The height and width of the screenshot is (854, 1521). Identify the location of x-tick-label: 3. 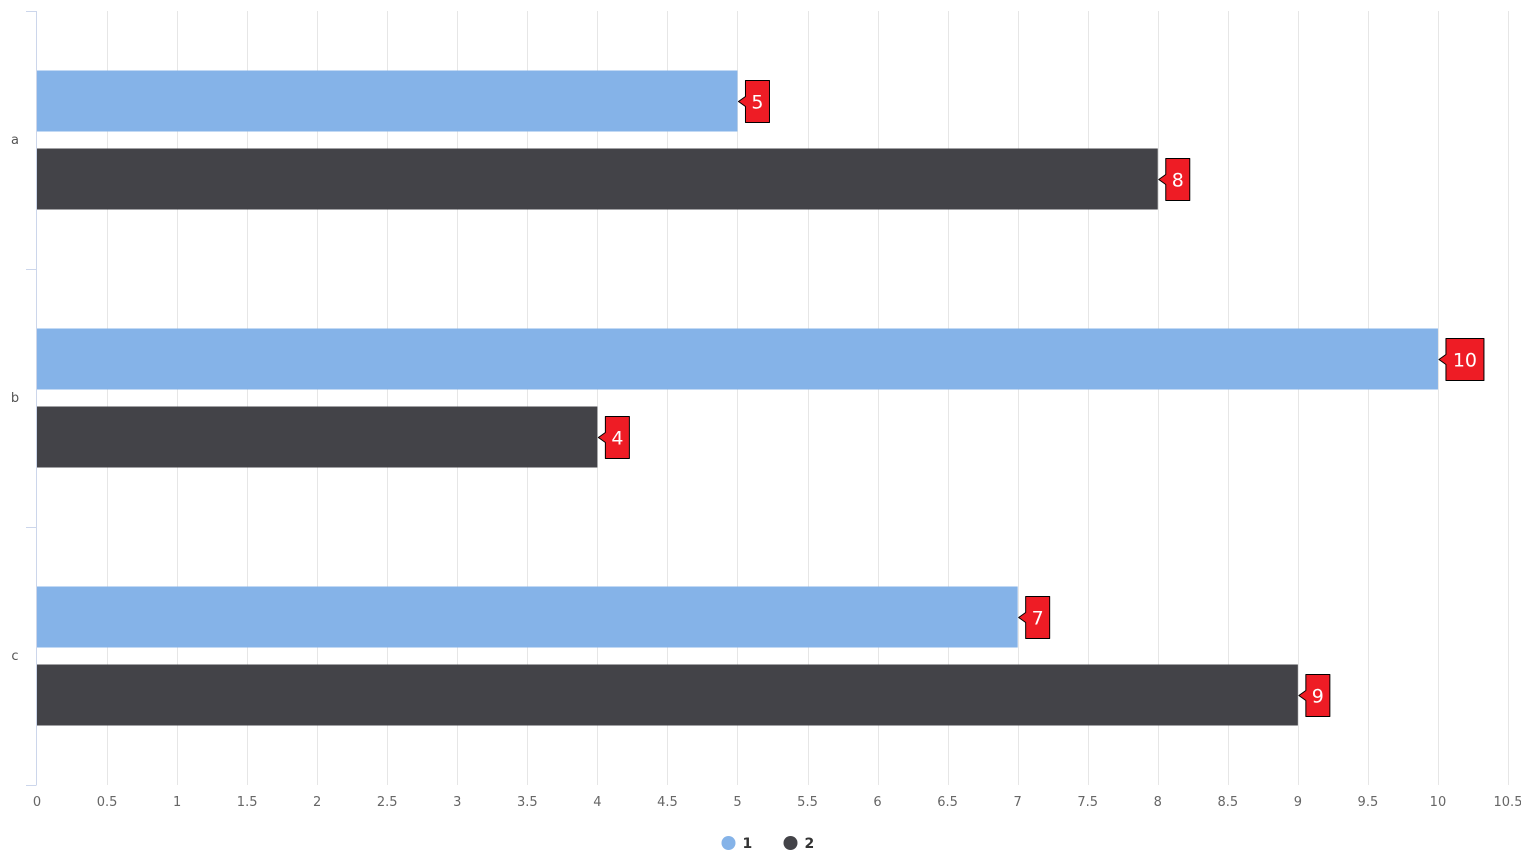
(457, 802).